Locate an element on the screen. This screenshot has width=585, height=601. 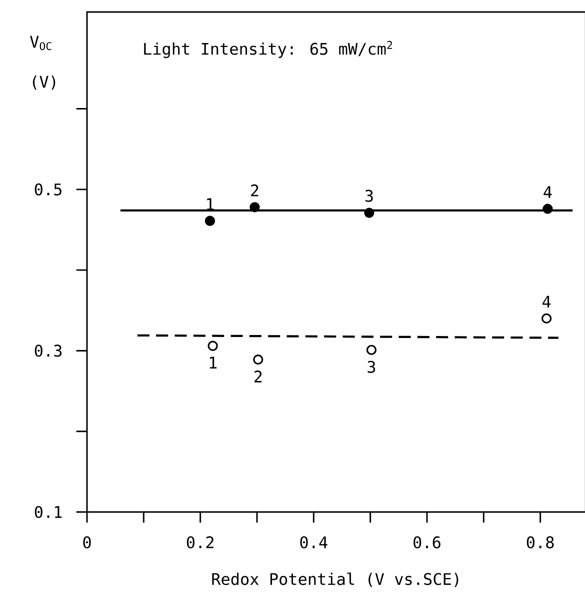
text: V$_{OC}$ (V) is located at coordinates (43, 63).